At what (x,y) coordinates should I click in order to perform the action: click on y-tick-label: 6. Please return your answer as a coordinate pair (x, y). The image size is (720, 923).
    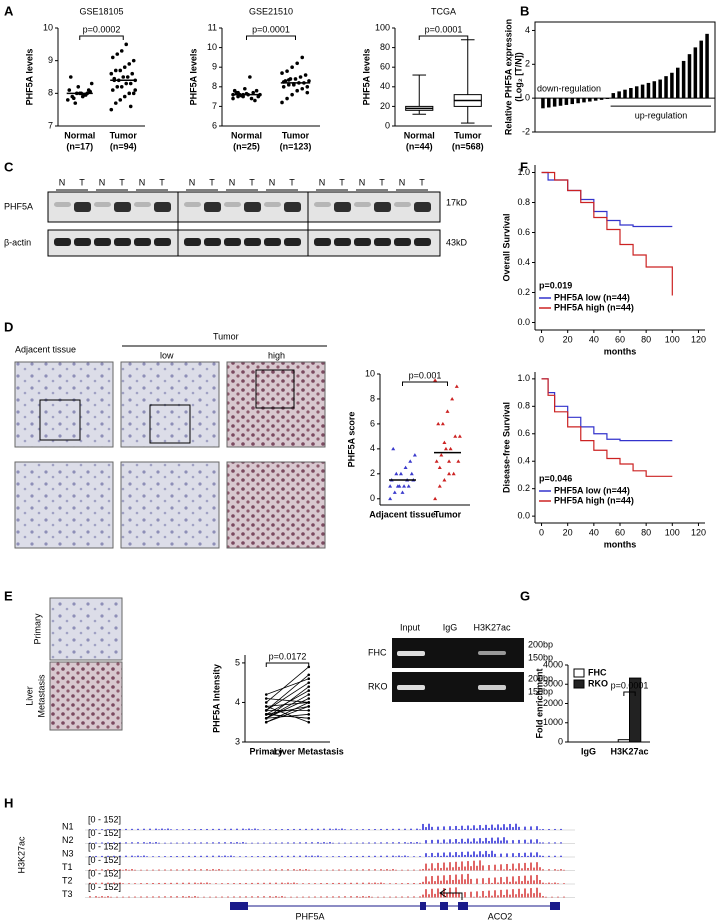
    Looking at the image, I should click on (372, 423).